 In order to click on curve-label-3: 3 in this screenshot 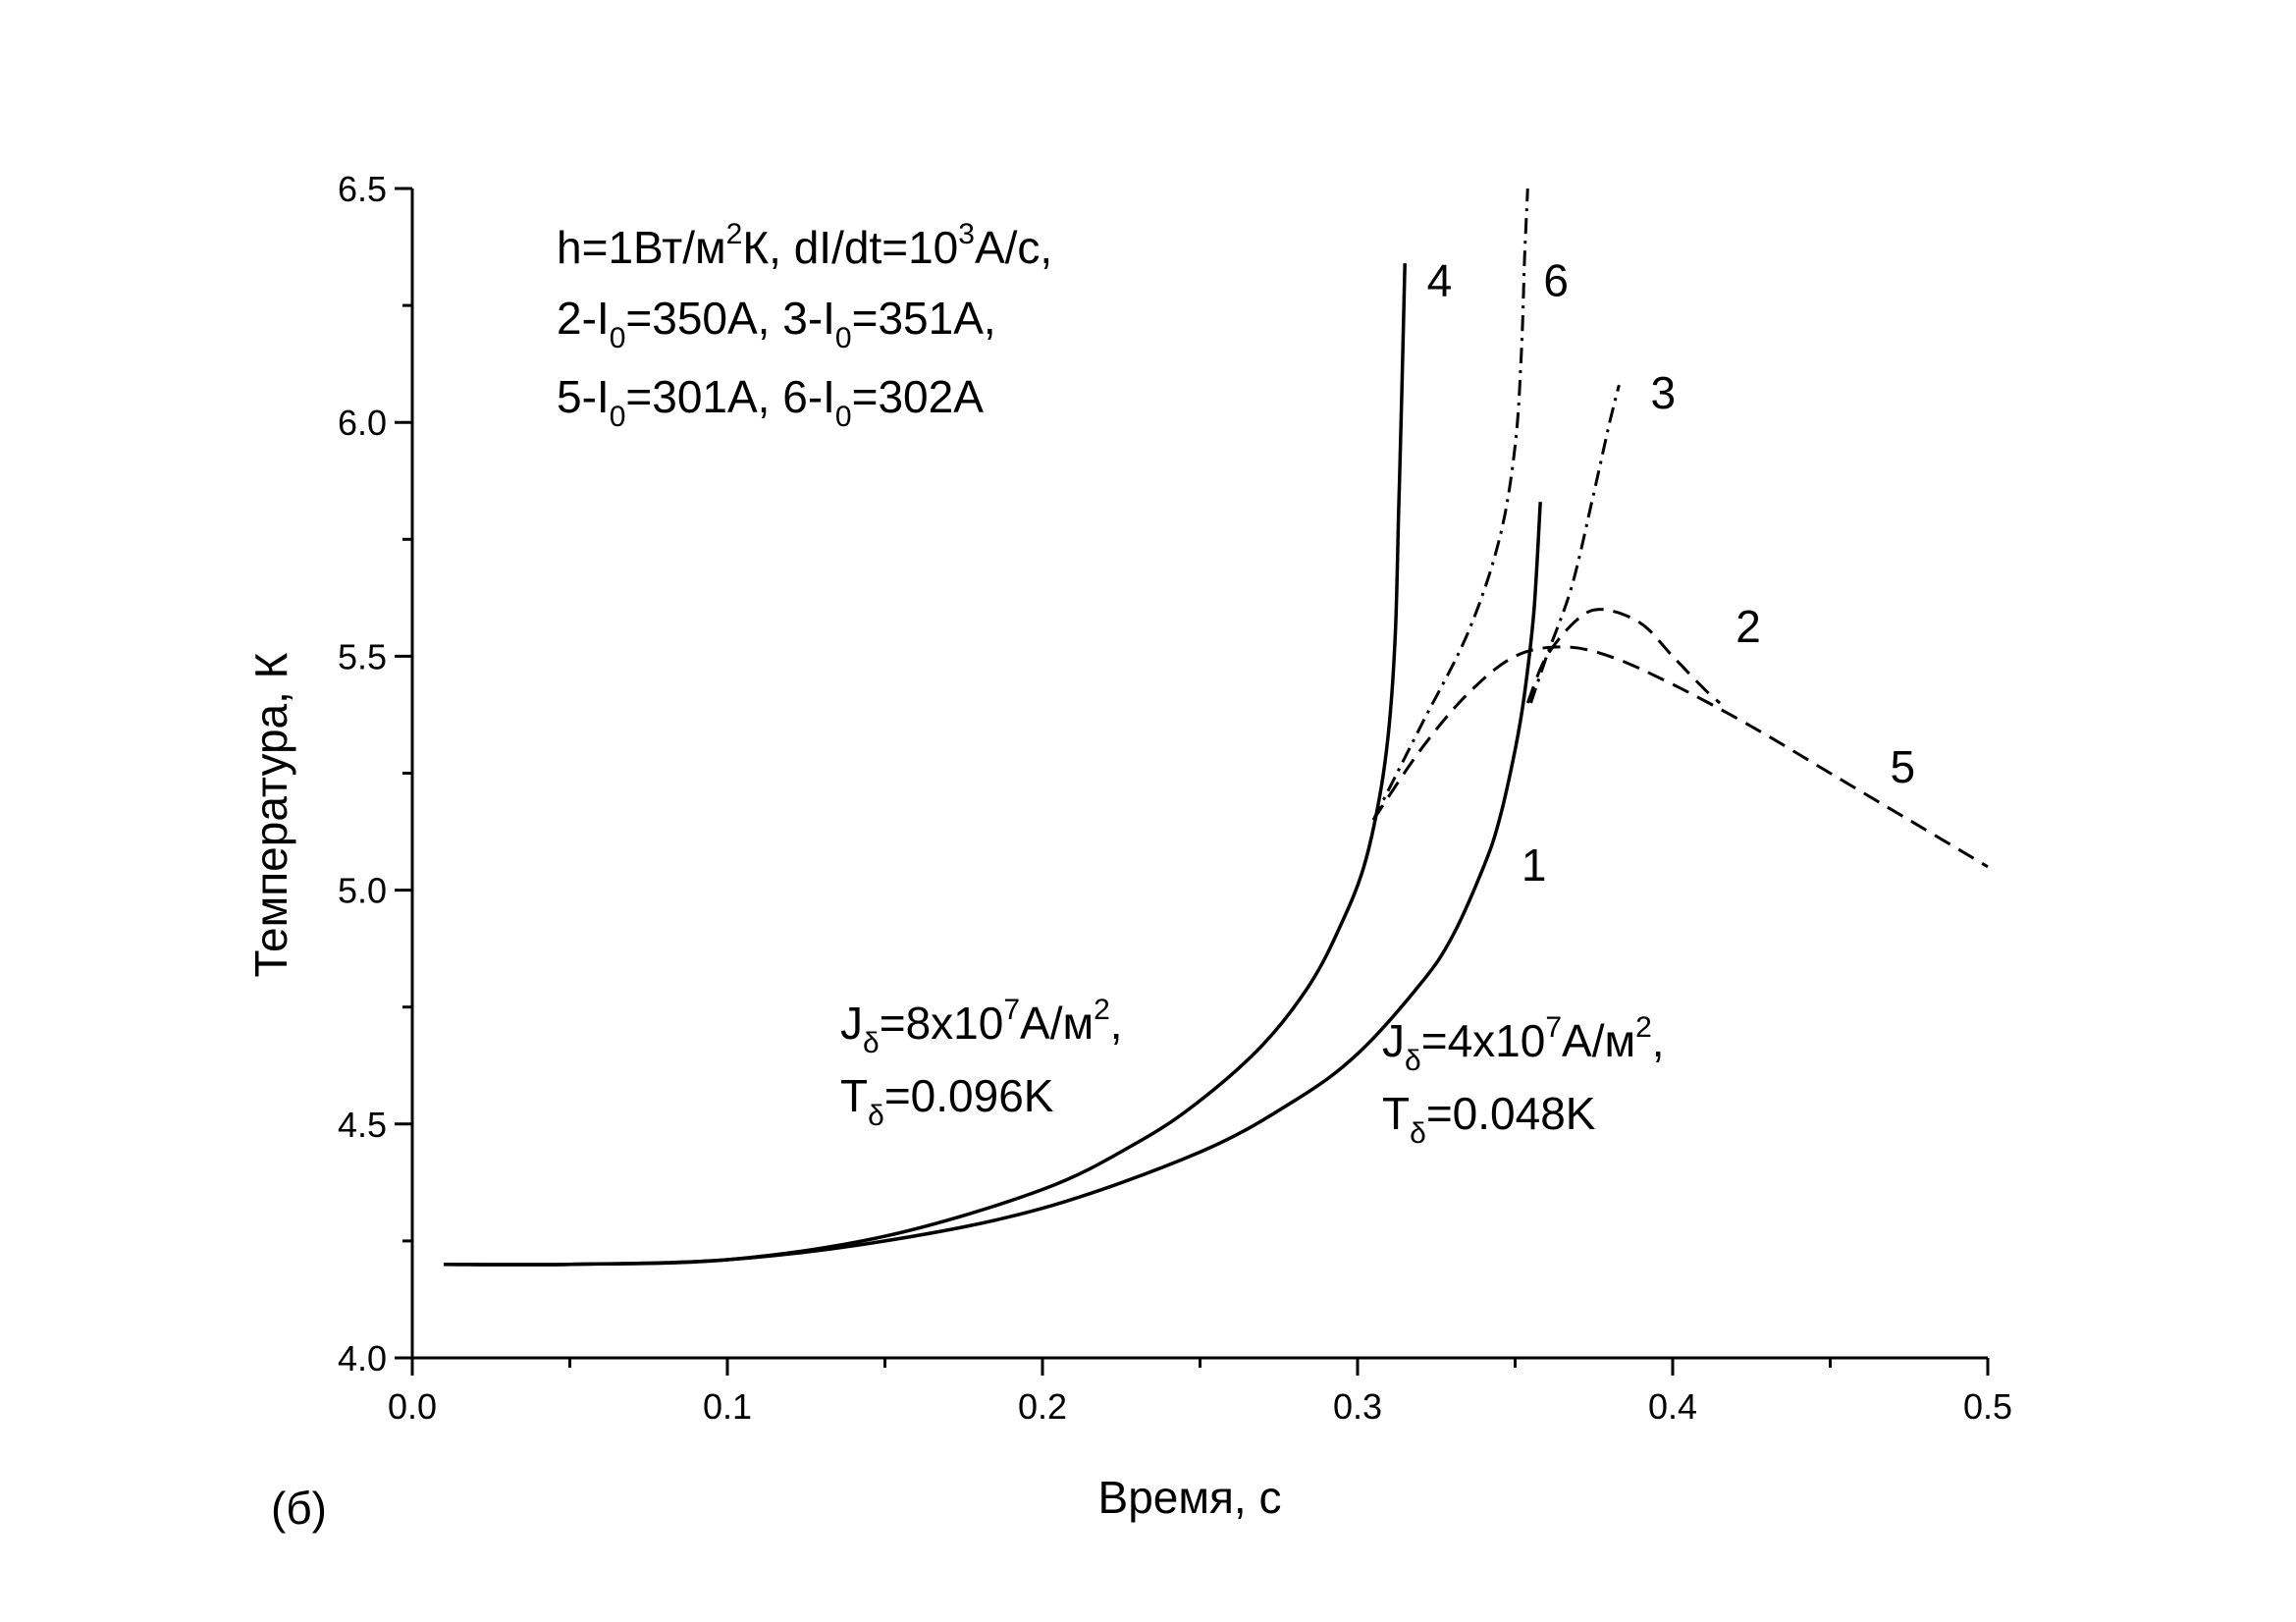, I will do `click(1664, 392)`.